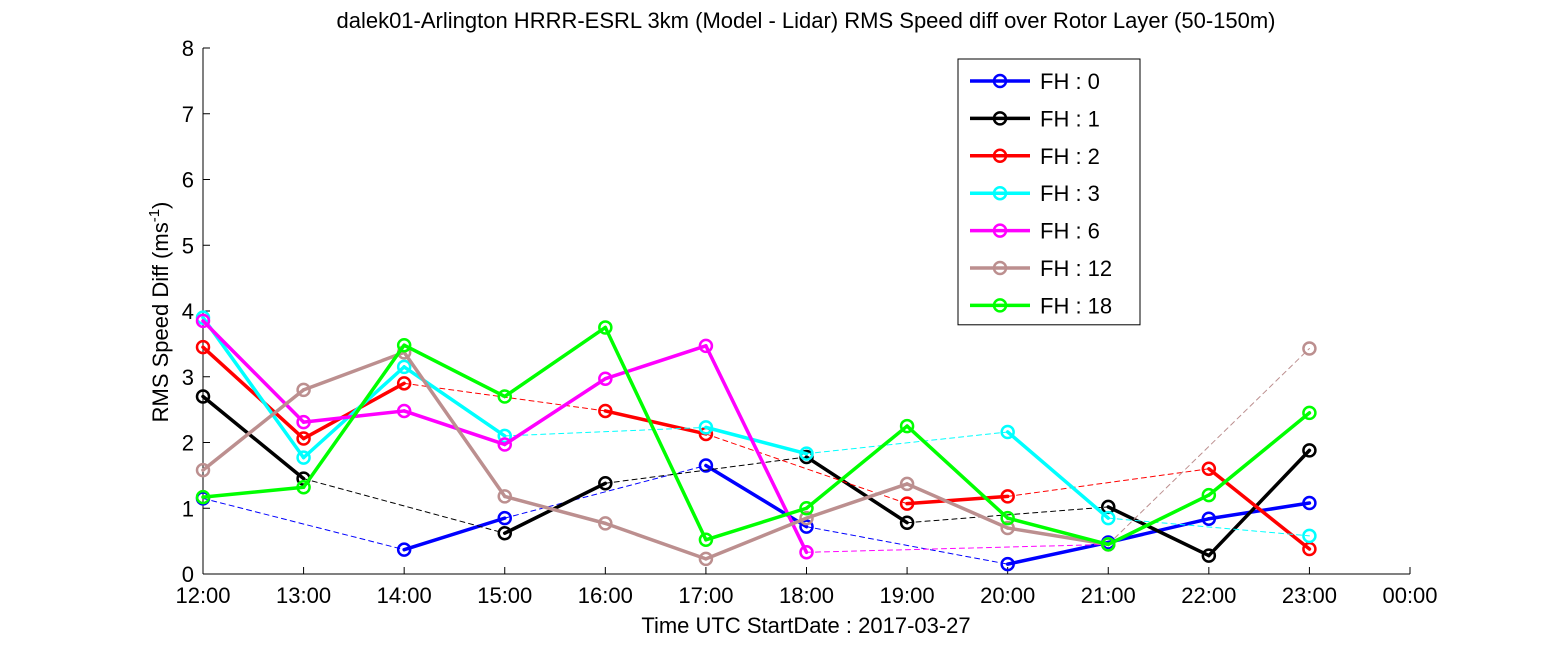 The height and width of the screenshot is (656, 1559). What do you see at coordinates (404, 595) in the screenshot?
I see `x-tick-label: 14:00` at bounding box center [404, 595].